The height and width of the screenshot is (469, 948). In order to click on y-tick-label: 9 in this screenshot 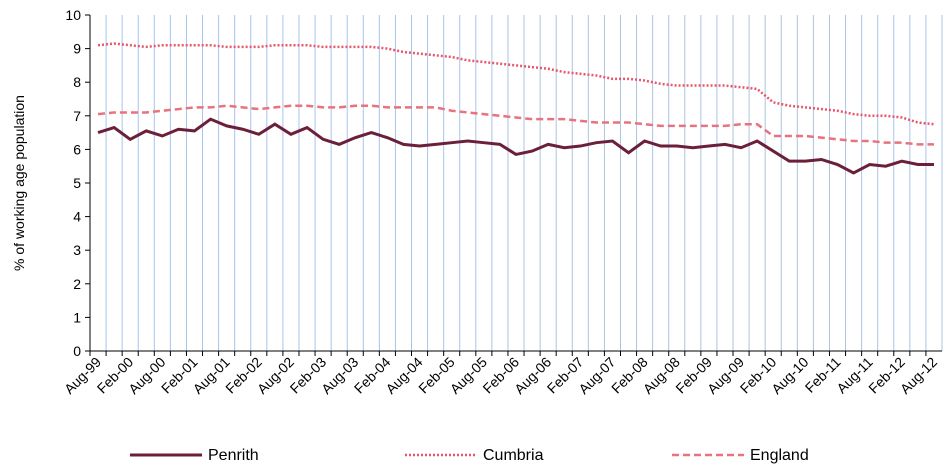, I will do `click(77, 49)`.